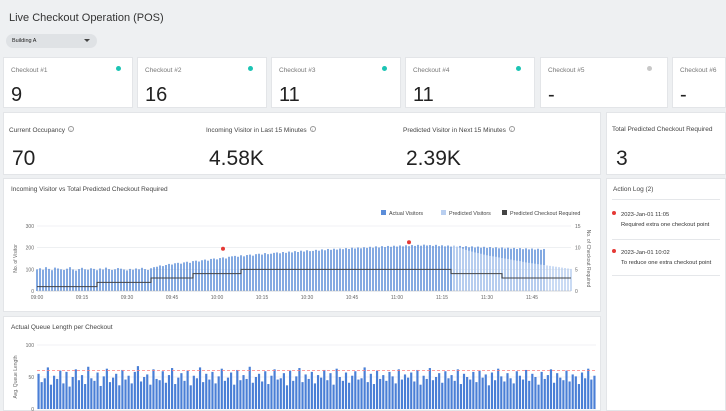 The image size is (726, 411). What do you see at coordinates (24, 41) in the screenshot?
I see `building-select-value: Building A` at bounding box center [24, 41].